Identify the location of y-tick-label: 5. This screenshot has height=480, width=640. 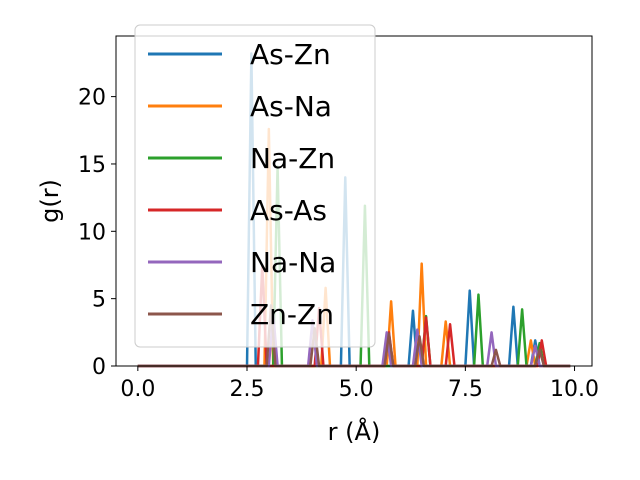
(99, 300).